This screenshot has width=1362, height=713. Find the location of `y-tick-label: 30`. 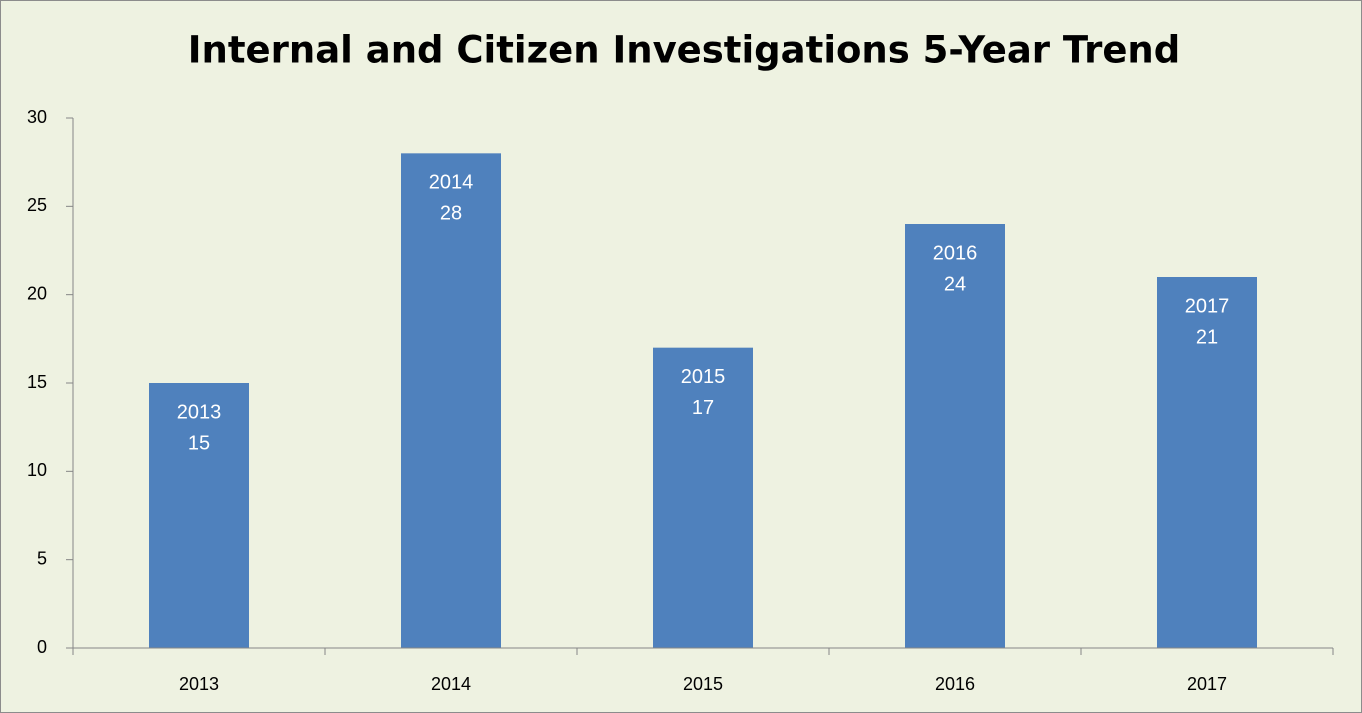

y-tick-label: 30 is located at coordinates (37, 117).